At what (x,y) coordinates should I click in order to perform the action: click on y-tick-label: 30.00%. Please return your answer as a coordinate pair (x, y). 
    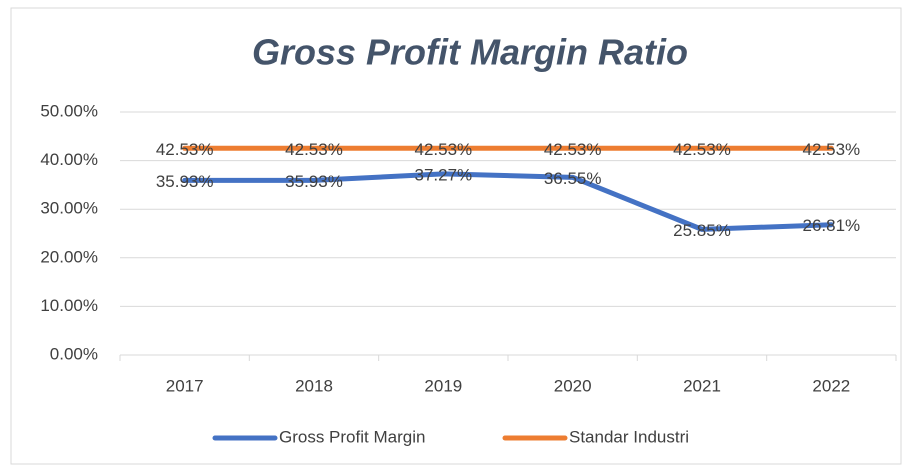
    Looking at the image, I should click on (69, 208).